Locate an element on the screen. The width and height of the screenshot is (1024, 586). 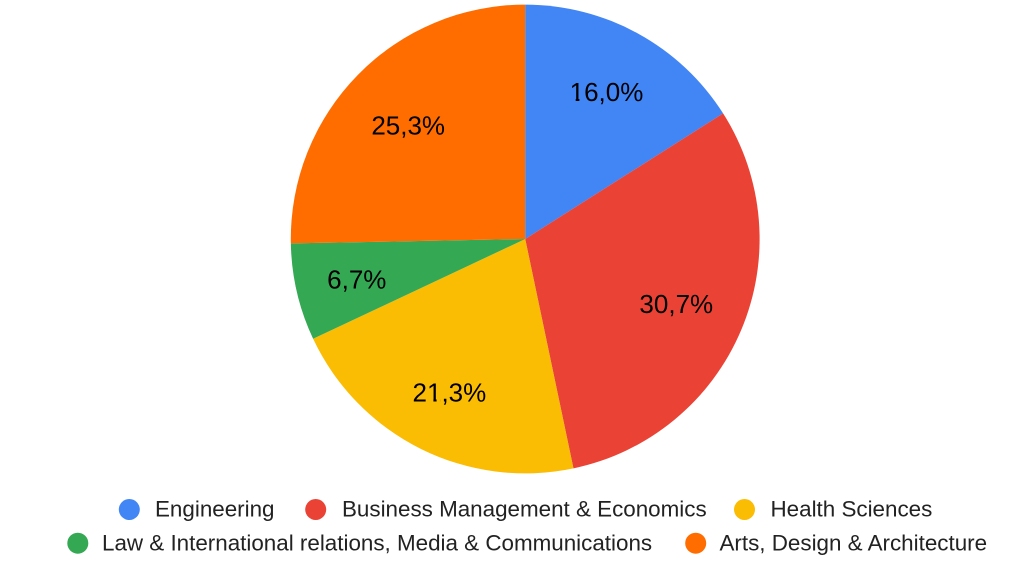
svg-text: 30,7% is located at coordinates (676, 304).